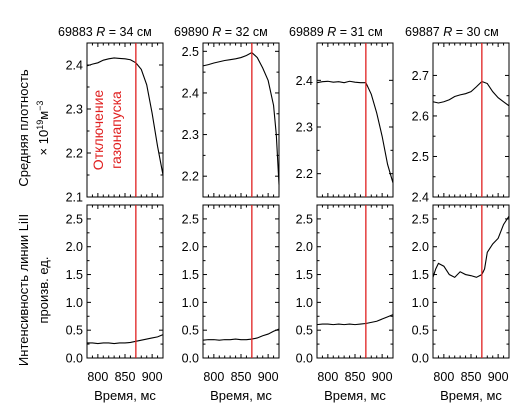 Image resolution: width=519 pixels, height=418 pixels. I want to click on ylabel-density-line1: Средняя плотность, so click(23, 128).